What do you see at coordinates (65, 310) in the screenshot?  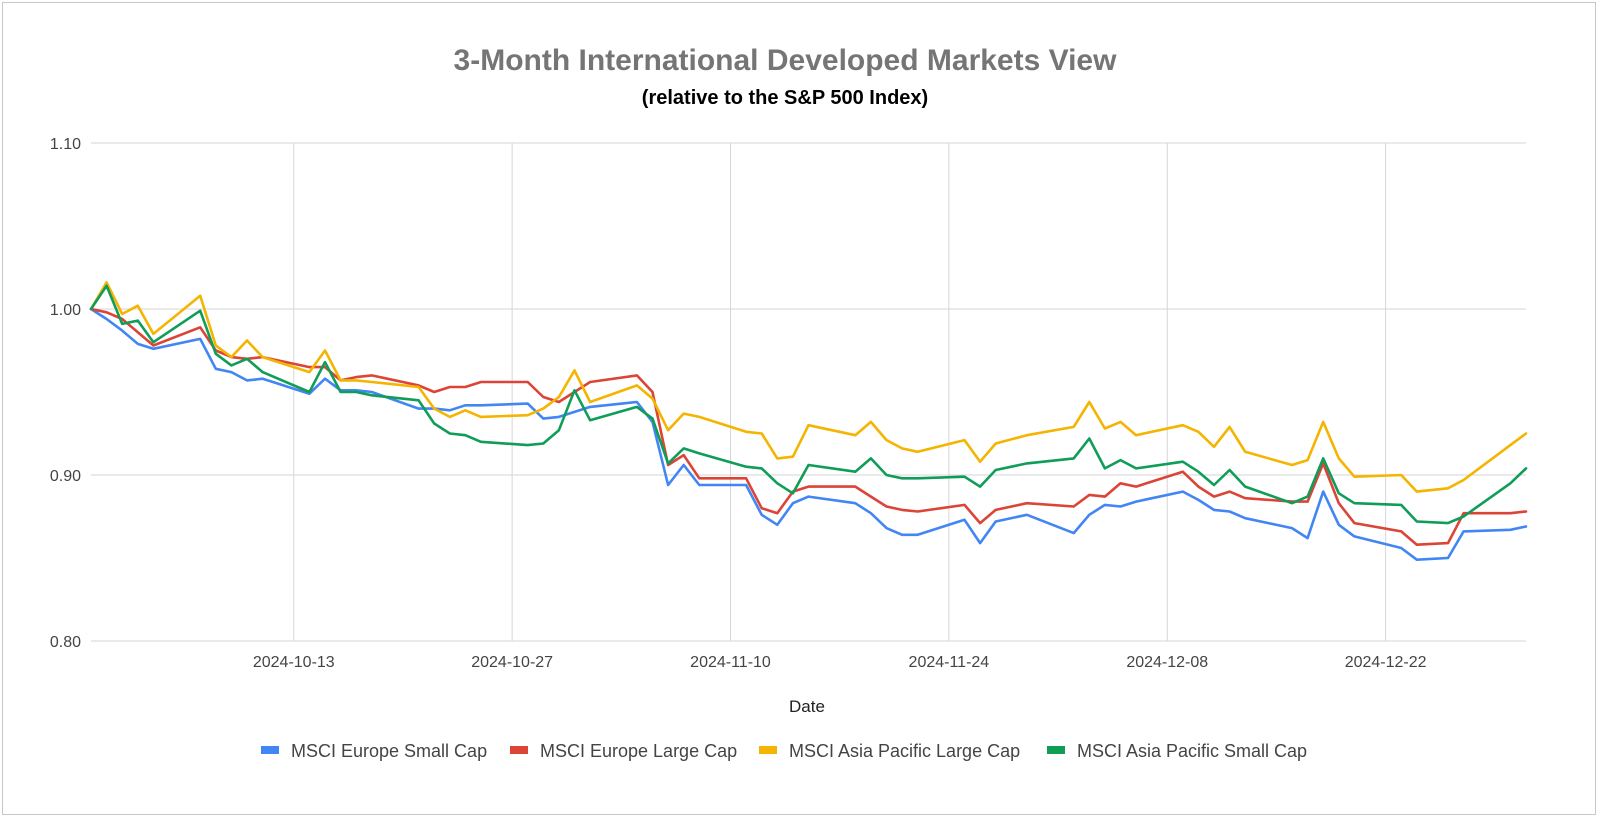 I see `y-tick-label: 1.00` at bounding box center [65, 310].